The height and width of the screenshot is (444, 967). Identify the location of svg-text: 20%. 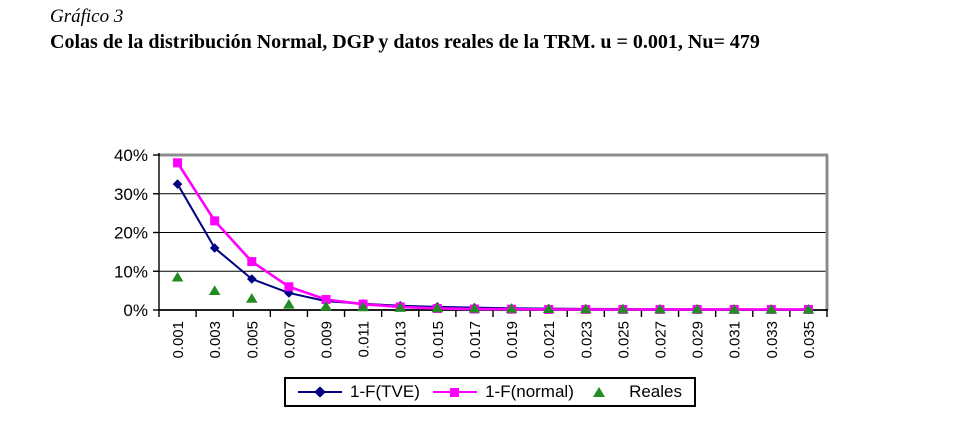
(131, 233).